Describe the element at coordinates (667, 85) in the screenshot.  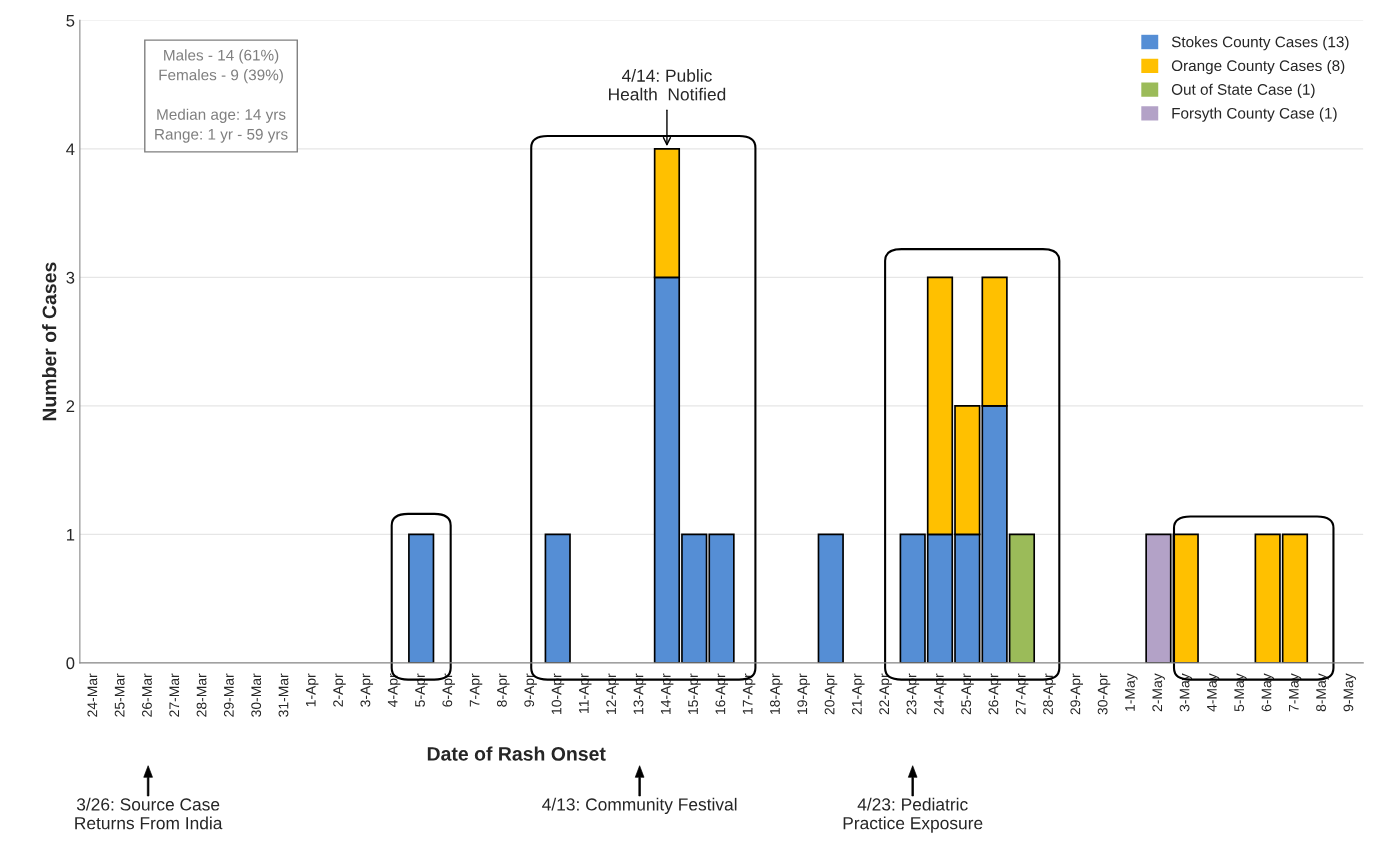
I see `annotation: 4/14: Public Health Notified` at that location.